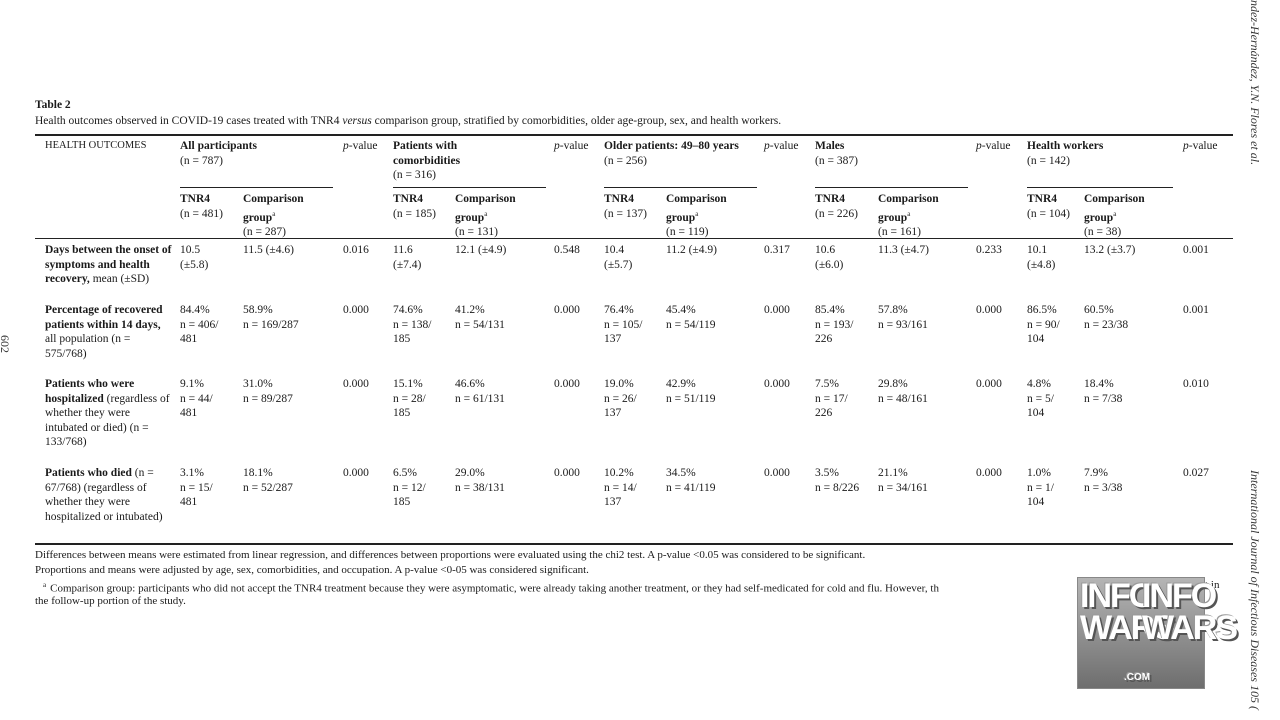 Image resolution: width=1280 pixels, height=720 pixels. I want to click on group-name: All participants, so click(218, 146).